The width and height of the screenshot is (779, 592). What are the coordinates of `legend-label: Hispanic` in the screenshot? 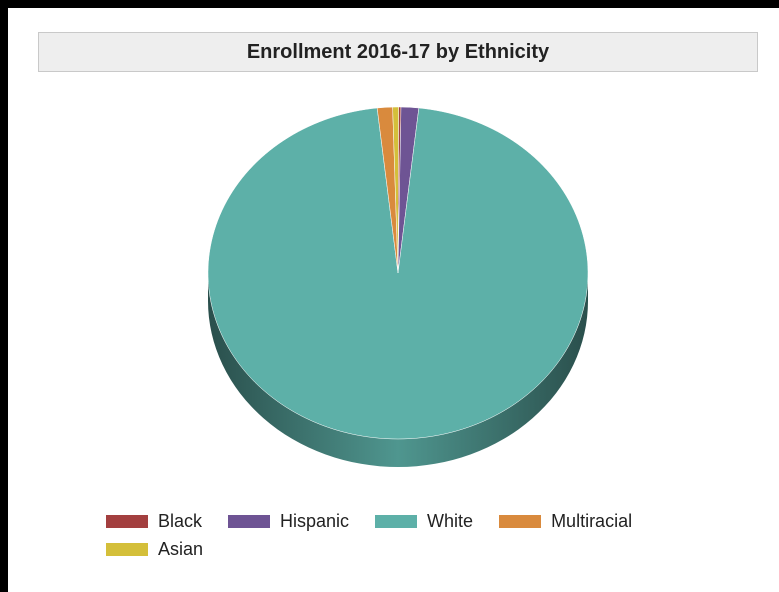 It's located at (315, 520).